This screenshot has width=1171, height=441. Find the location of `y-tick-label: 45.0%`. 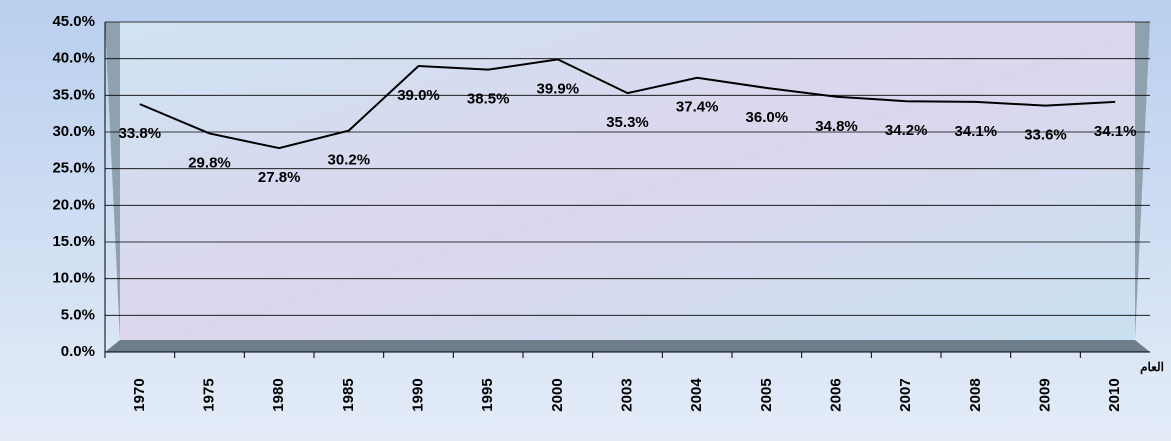

y-tick-label: 45.0% is located at coordinates (73, 21).